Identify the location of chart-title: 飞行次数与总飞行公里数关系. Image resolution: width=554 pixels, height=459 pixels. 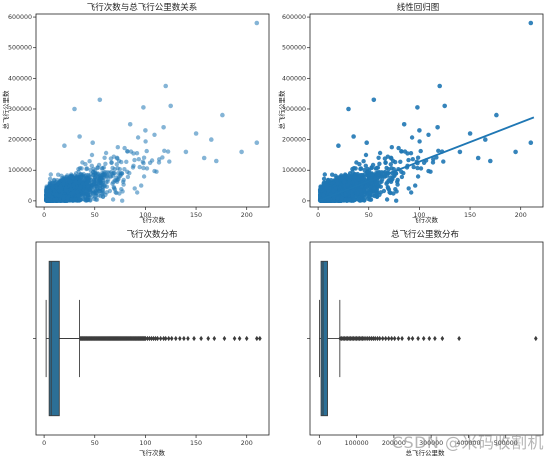
(142, 7).